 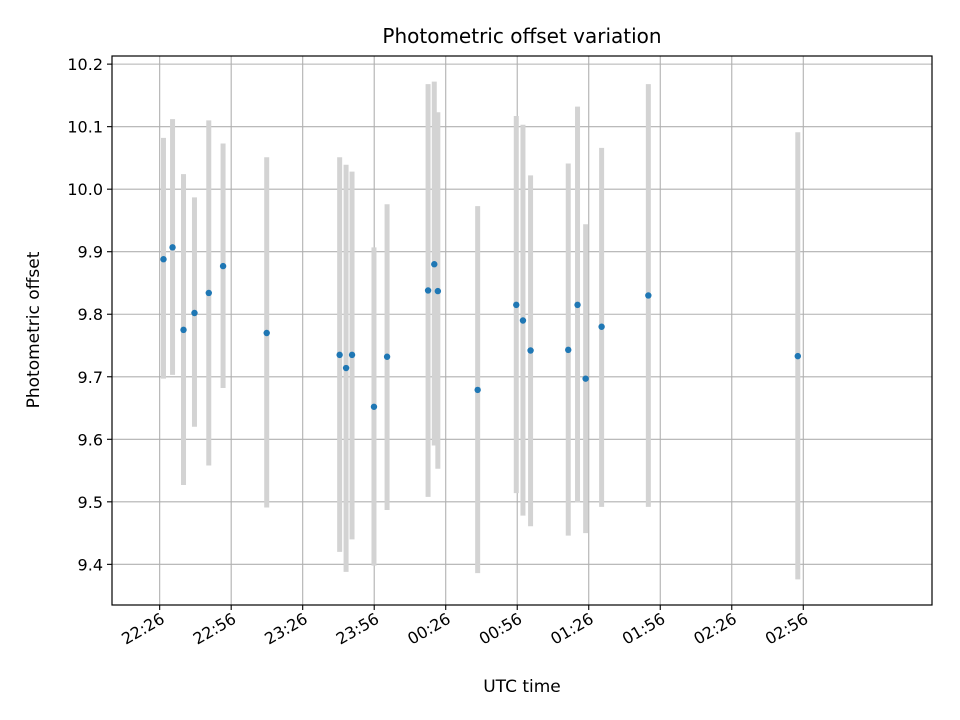 What do you see at coordinates (90, 502) in the screenshot?
I see `y-tick-label: 9.5` at bounding box center [90, 502].